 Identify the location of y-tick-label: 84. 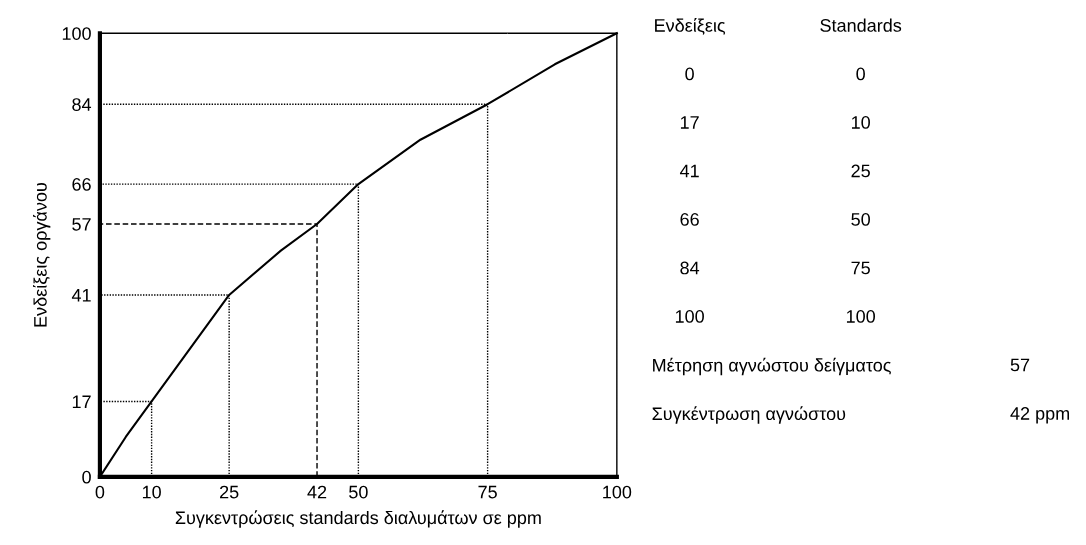
(82, 104).